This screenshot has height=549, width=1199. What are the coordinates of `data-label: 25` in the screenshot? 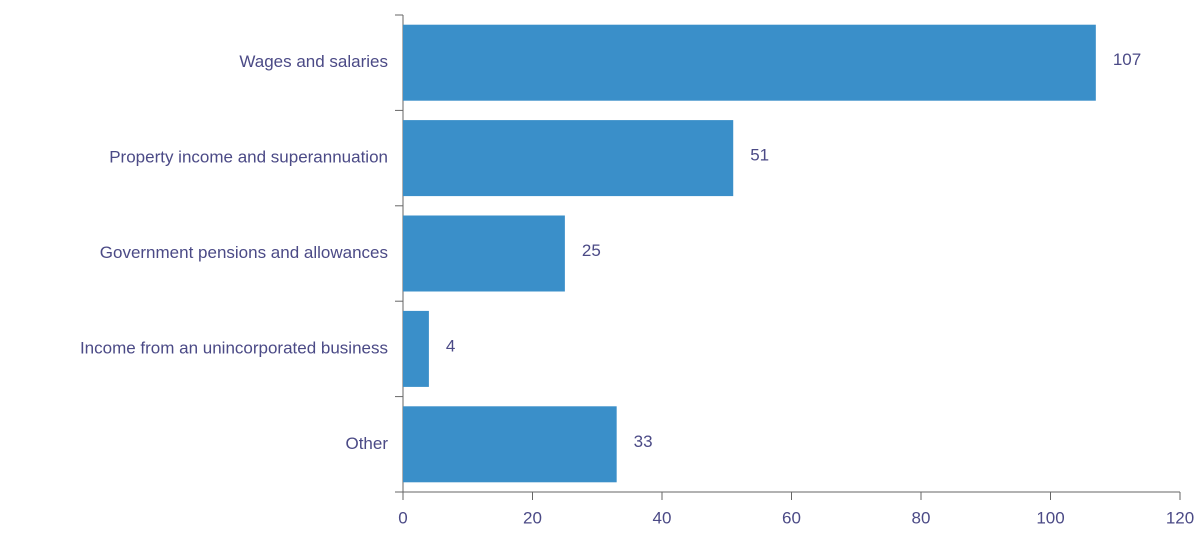 It's located at (591, 250).